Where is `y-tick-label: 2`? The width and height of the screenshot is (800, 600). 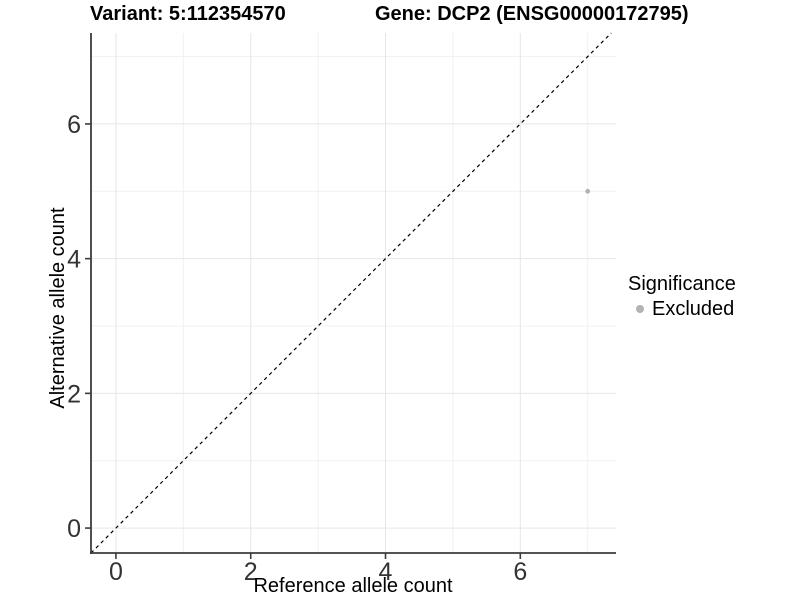 y-tick-label: 2 is located at coordinates (74, 394).